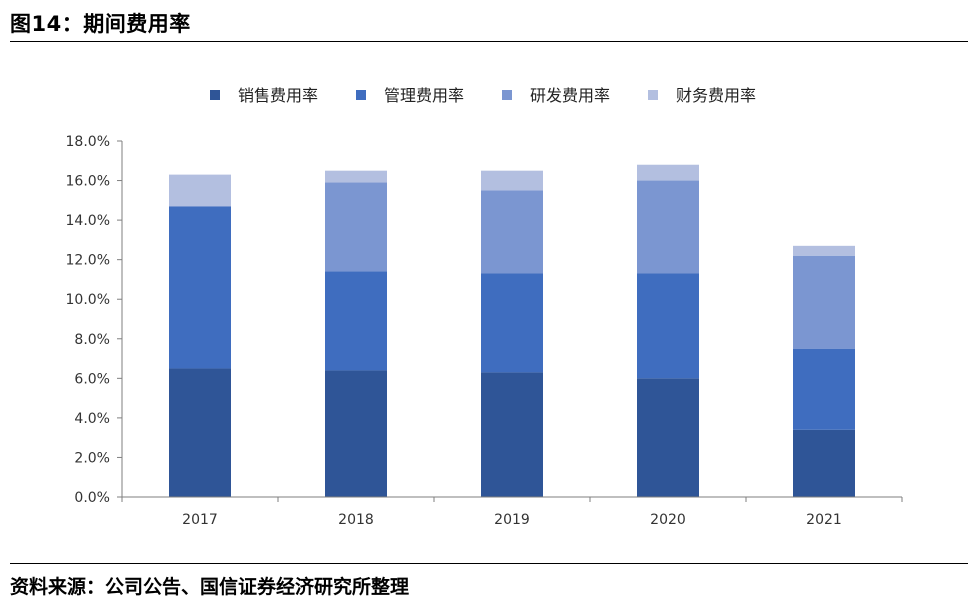  Describe the element at coordinates (92, 498) in the screenshot. I see `y-tick-label: 0.0%` at that location.